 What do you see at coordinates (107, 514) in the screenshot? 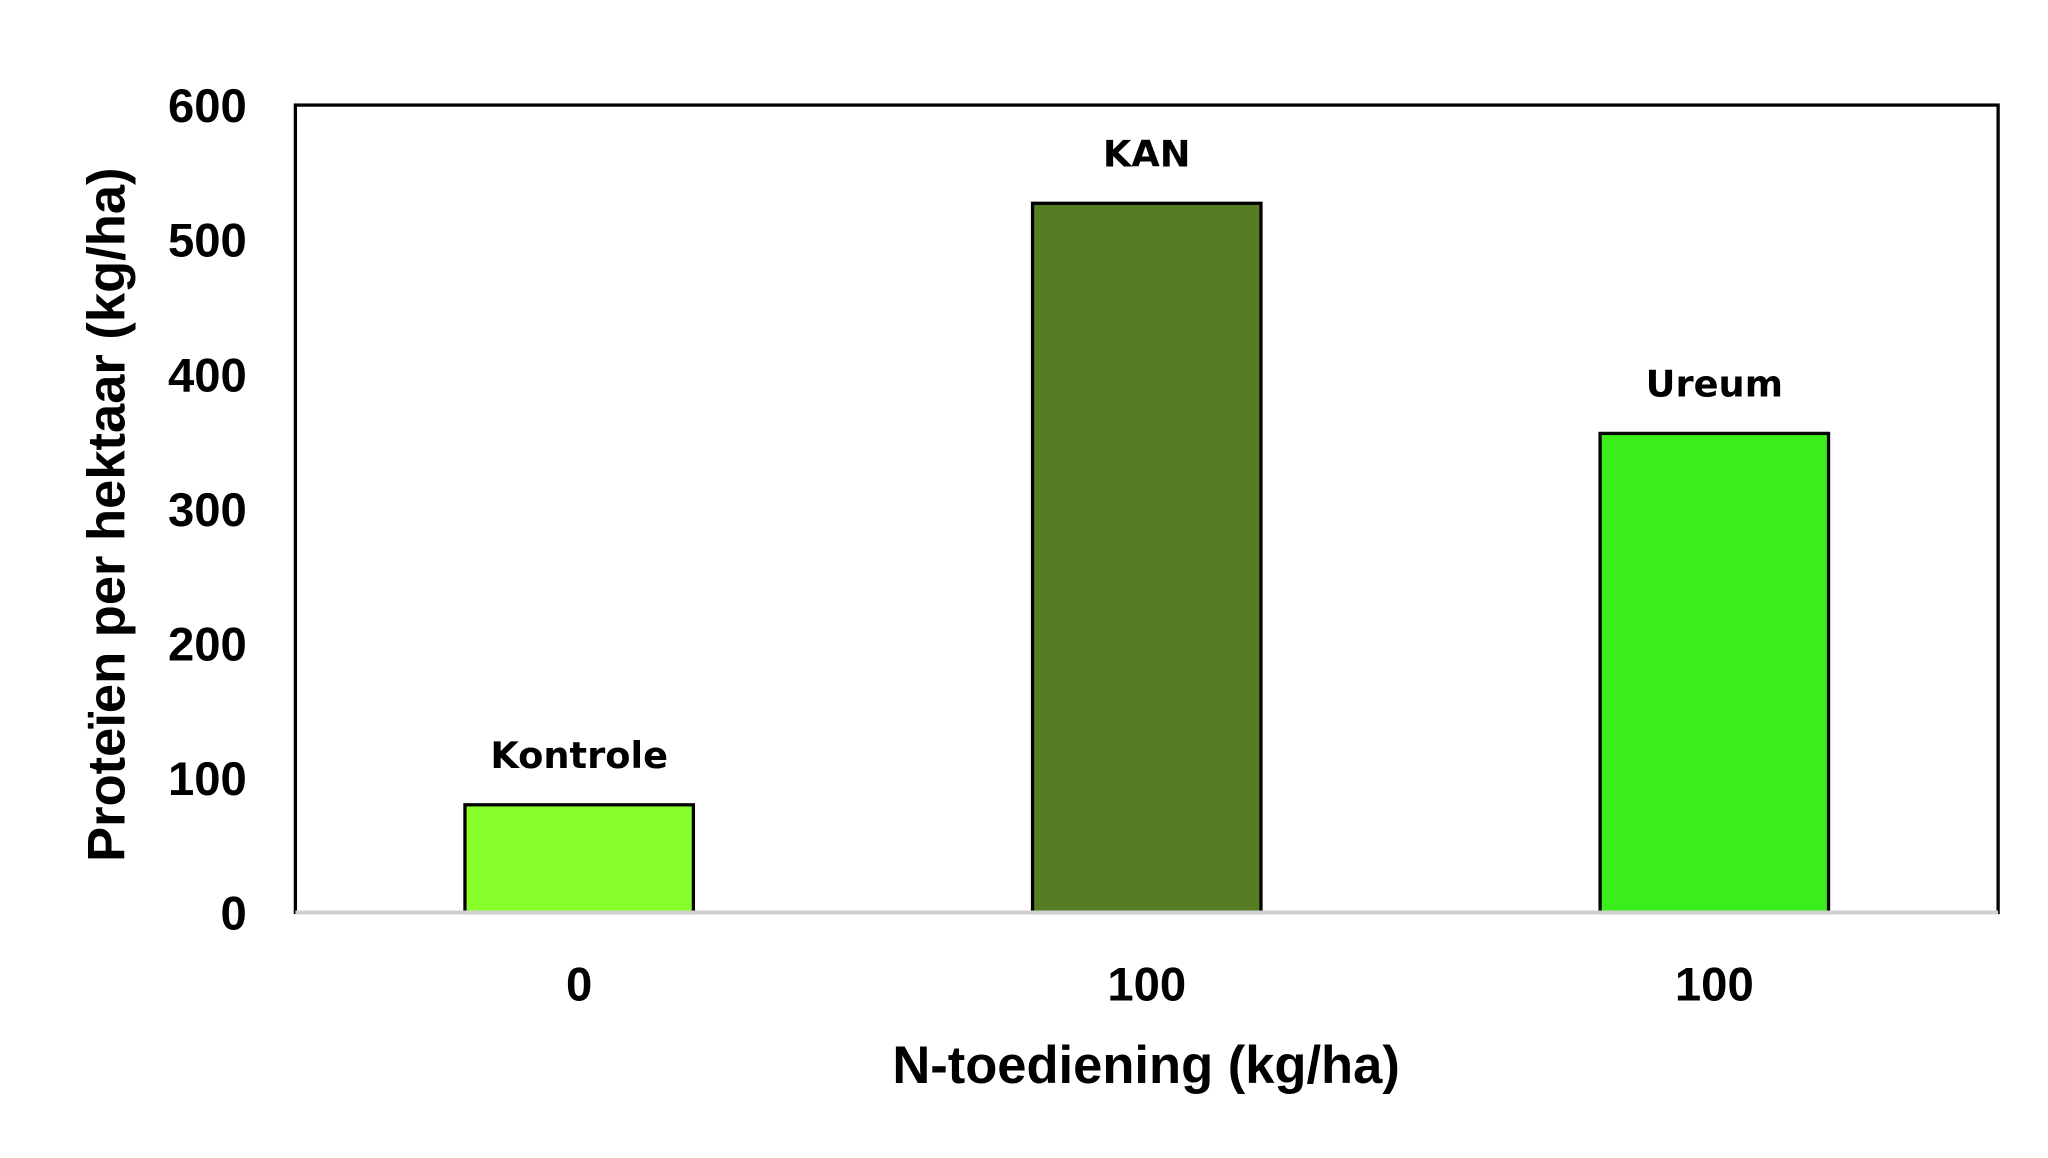
I see `y-axis-label: Proteïen per hektaar (kg/ha)` at bounding box center [107, 514].